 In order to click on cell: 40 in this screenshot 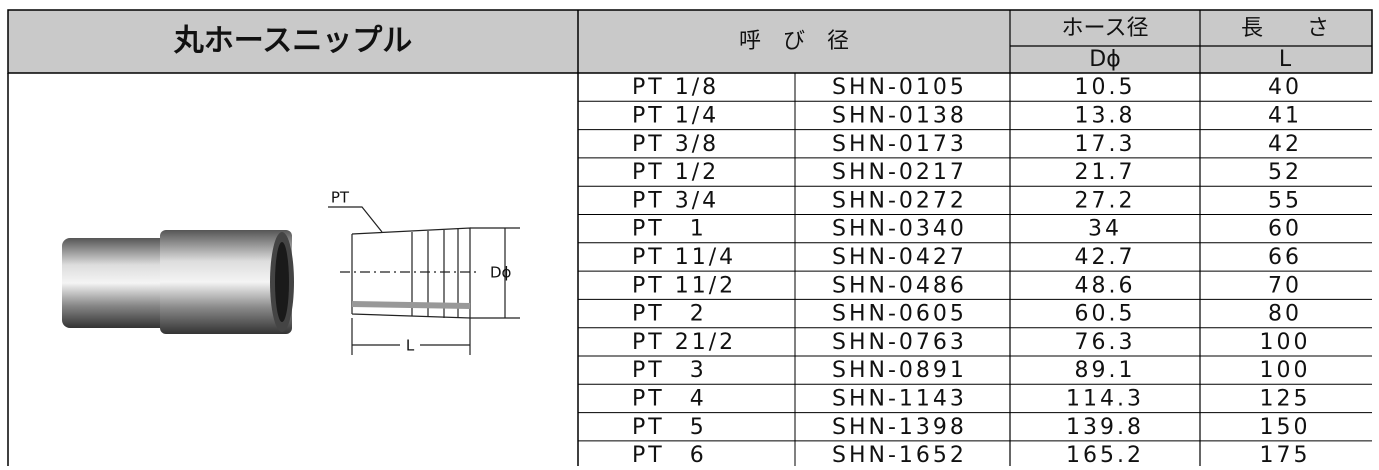, I will do `click(1285, 87)`.